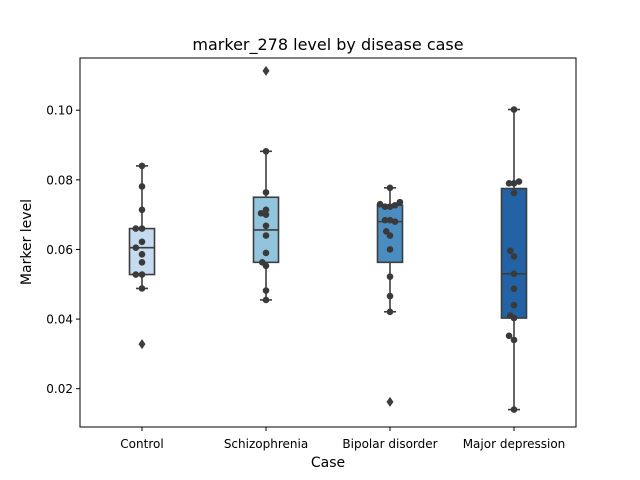 The width and height of the screenshot is (640, 480). What do you see at coordinates (59, 389) in the screenshot?
I see `y-tick-label: 0.02` at bounding box center [59, 389].